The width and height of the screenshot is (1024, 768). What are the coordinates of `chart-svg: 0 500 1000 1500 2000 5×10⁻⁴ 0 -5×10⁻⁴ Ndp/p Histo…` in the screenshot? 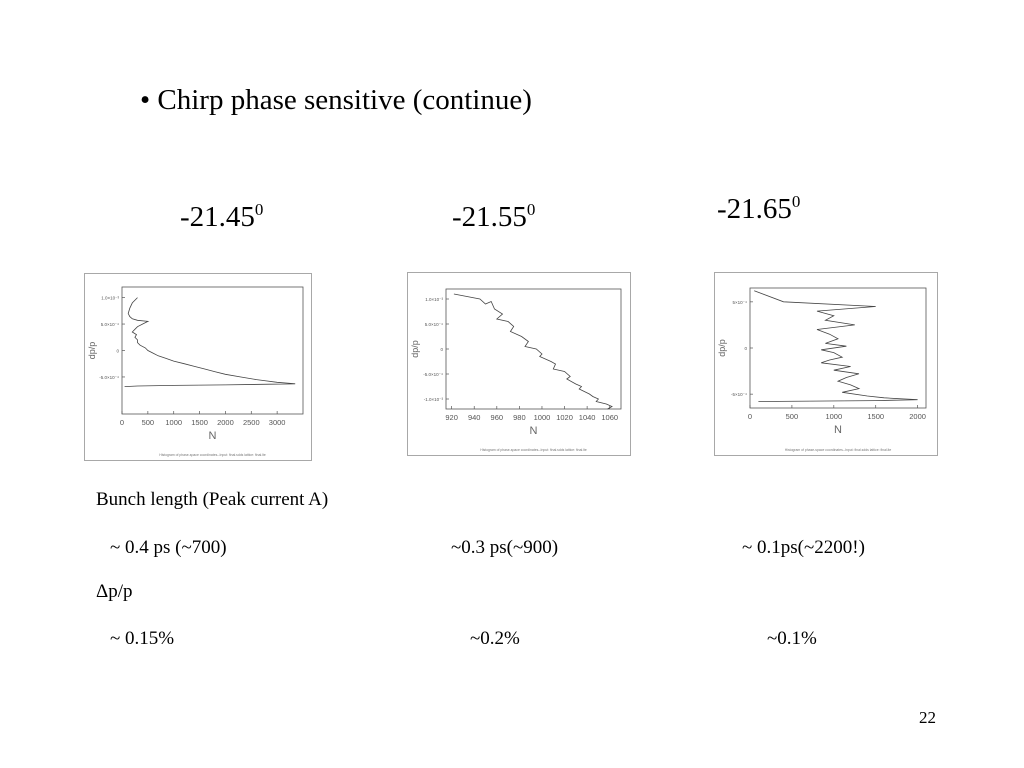 It's located at (822, 369).